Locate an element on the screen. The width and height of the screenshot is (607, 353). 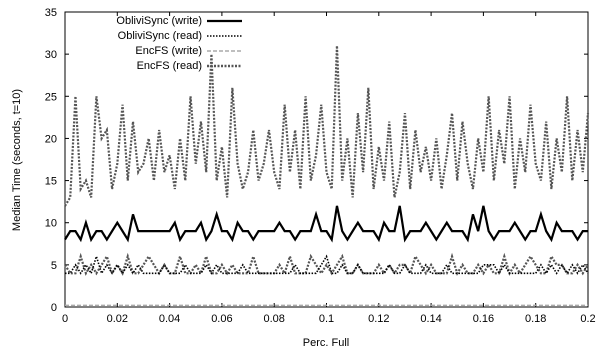
x-tick-label: 0.06 is located at coordinates (221, 319).